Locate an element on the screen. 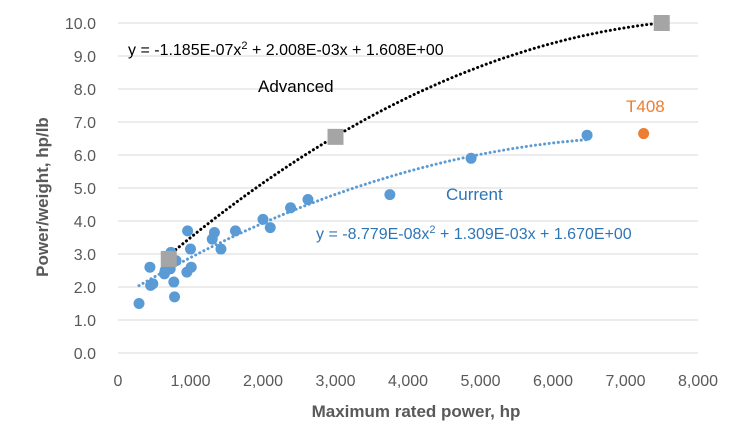 Image resolution: width=738 pixels, height=435 pixels. advanced-series-label: Advanced is located at coordinates (296, 86).